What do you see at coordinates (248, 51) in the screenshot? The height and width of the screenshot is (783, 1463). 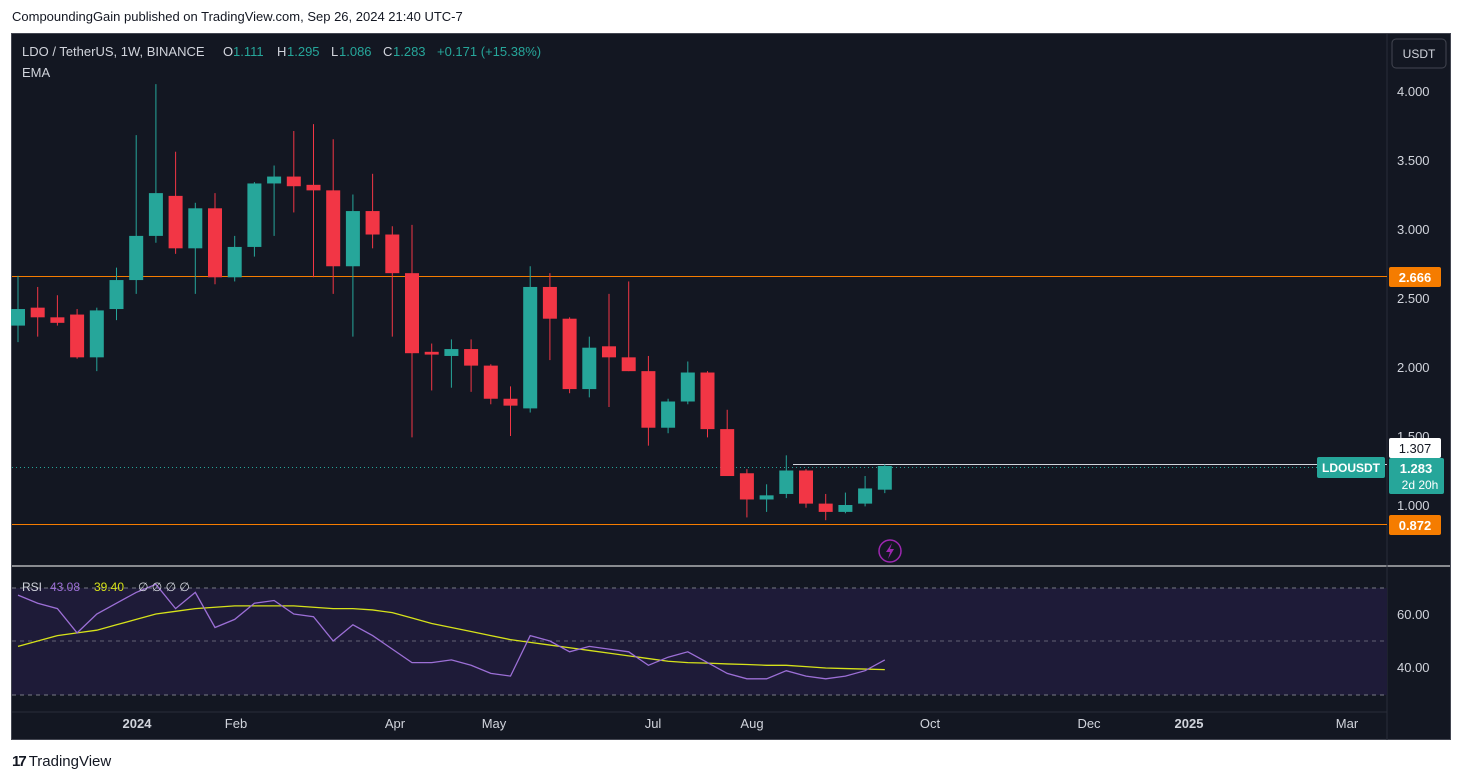 I see `open-value: 1.111` at bounding box center [248, 51].